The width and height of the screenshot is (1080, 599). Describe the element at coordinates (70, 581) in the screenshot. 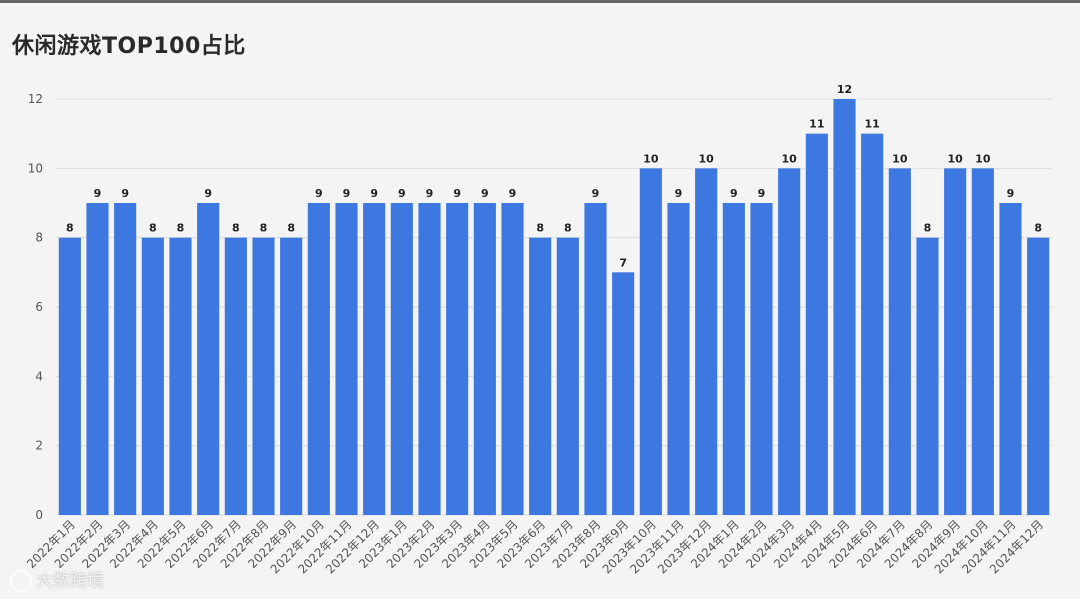

I see `watermark-text: 大数跨境` at that location.